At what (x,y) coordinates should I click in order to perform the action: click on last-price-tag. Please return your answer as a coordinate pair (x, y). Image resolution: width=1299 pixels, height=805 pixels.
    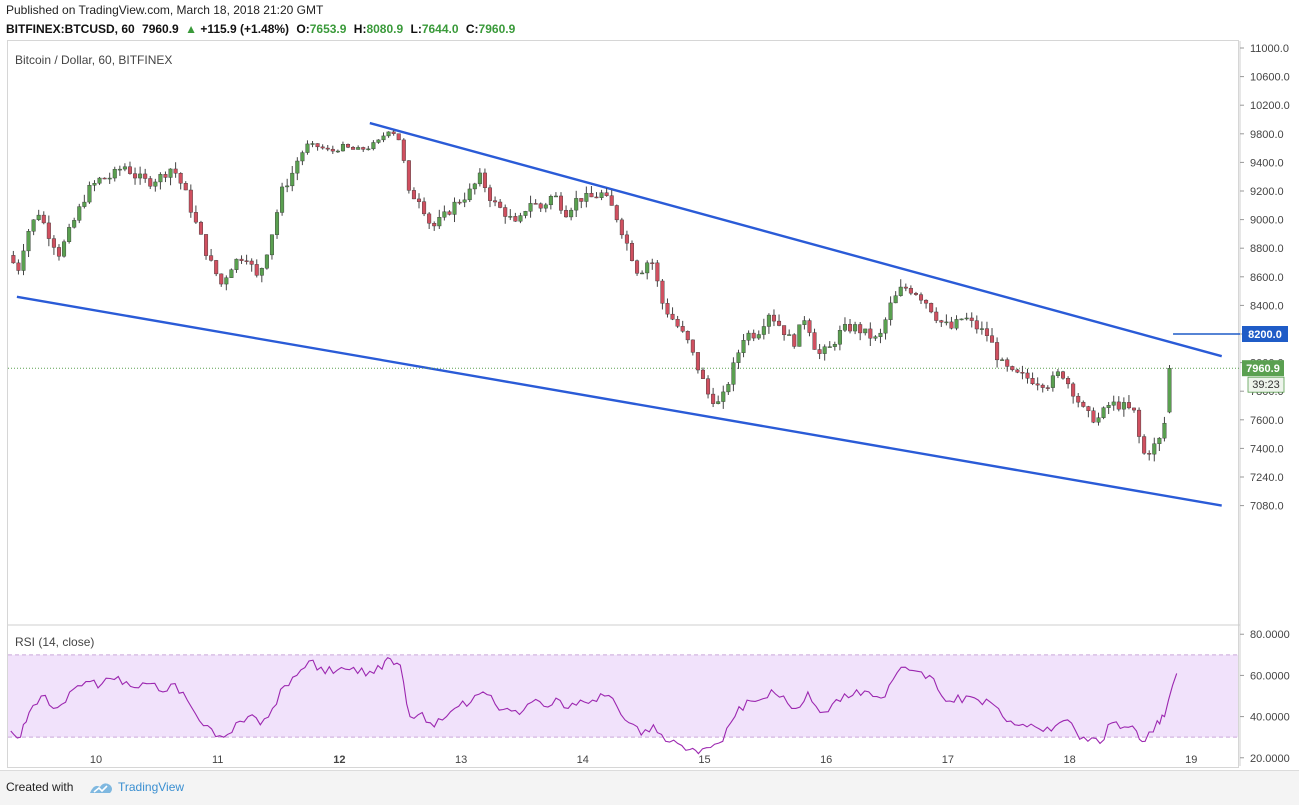
    Looking at the image, I should click on (1263, 368).